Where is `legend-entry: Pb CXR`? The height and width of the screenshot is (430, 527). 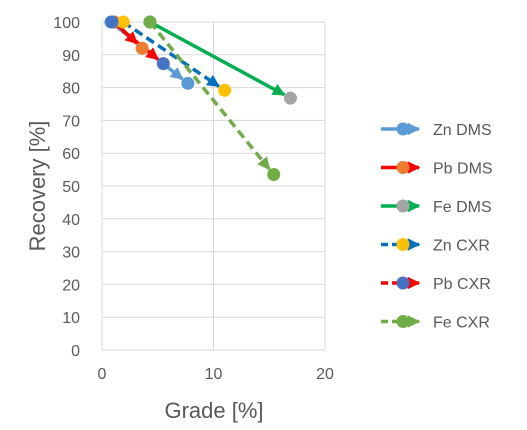
legend-entry: Pb CXR is located at coordinates (436, 284).